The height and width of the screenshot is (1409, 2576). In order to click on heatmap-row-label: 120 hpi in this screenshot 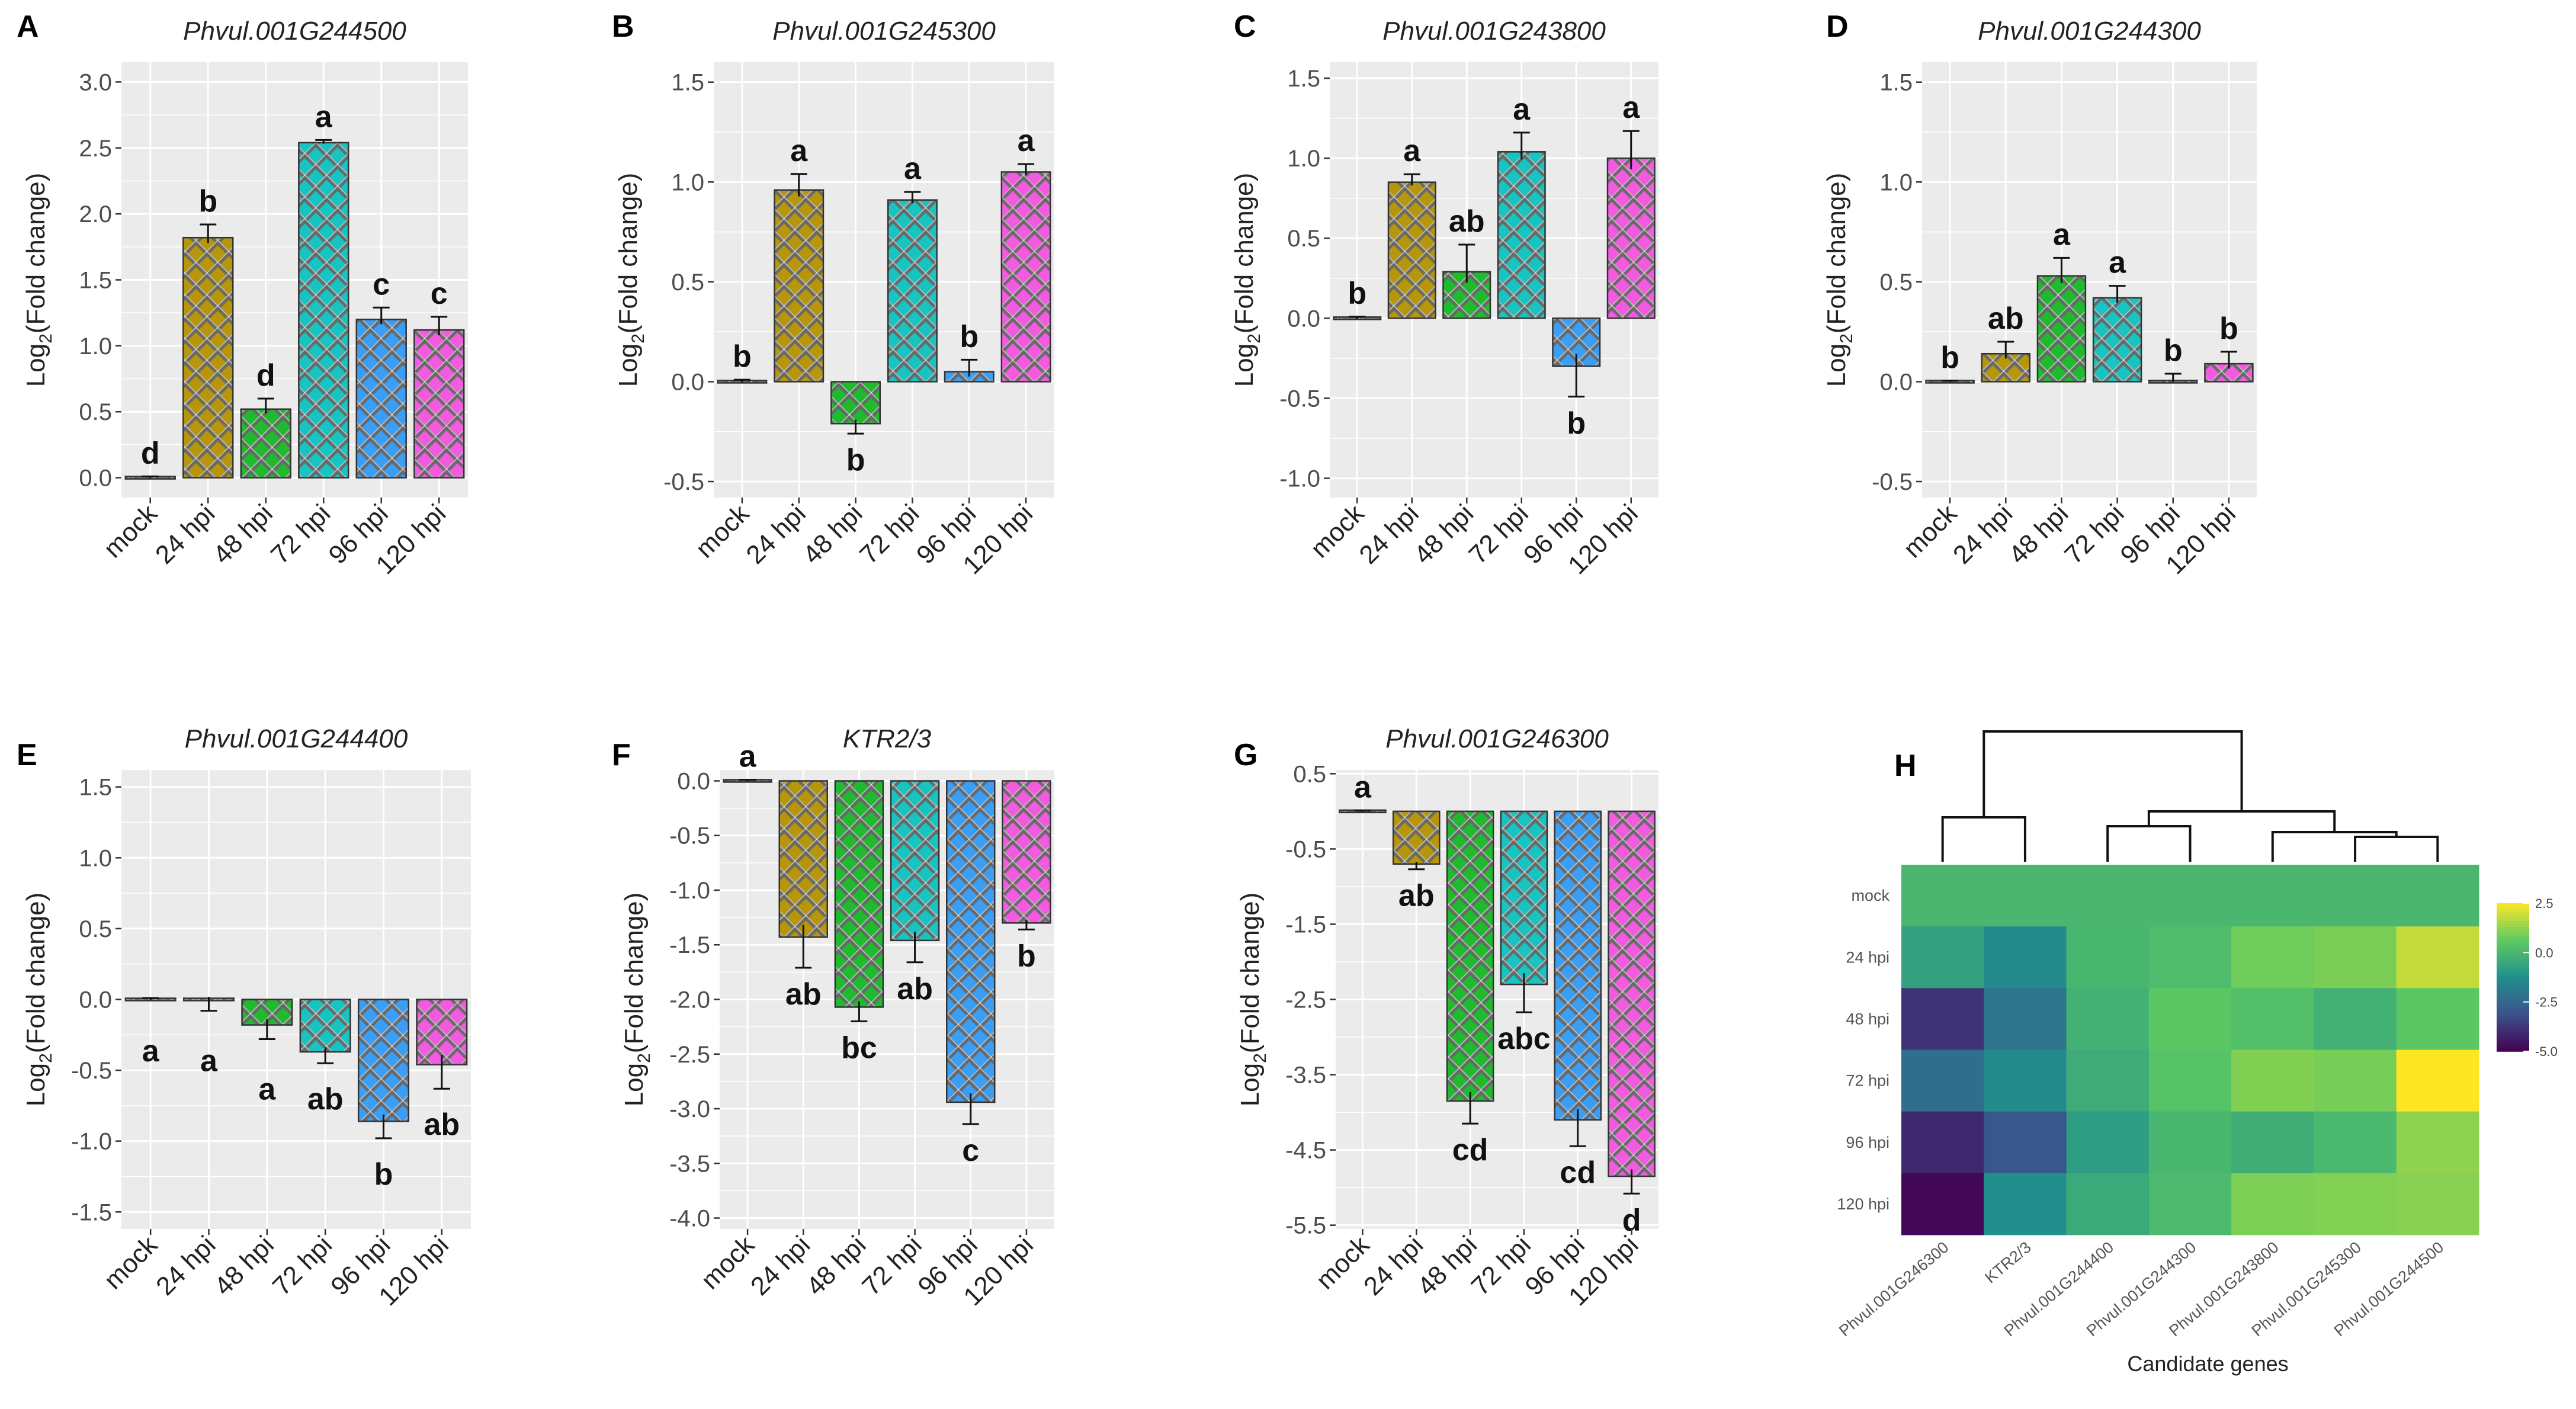, I will do `click(1863, 1204)`.